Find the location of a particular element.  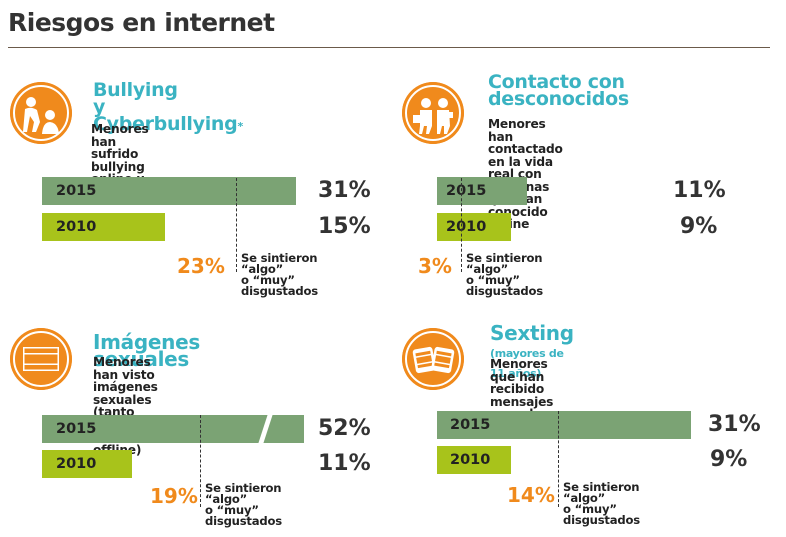

page-title: Riesgos en internet is located at coordinates (141, 22).